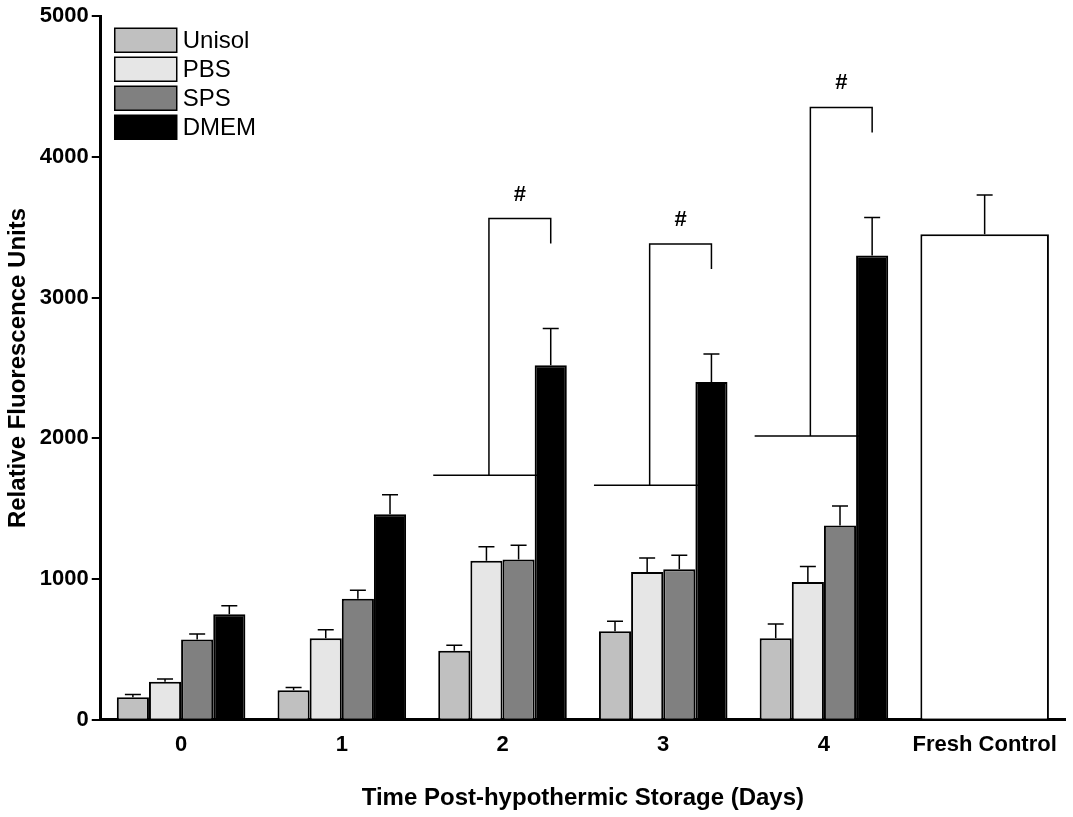 Image resolution: width=1073 pixels, height=817 pixels. What do you see at coordinates (64, 437) in the screenshot?
I see `y-tick-label: 2000` at bounding box center [64, 437].